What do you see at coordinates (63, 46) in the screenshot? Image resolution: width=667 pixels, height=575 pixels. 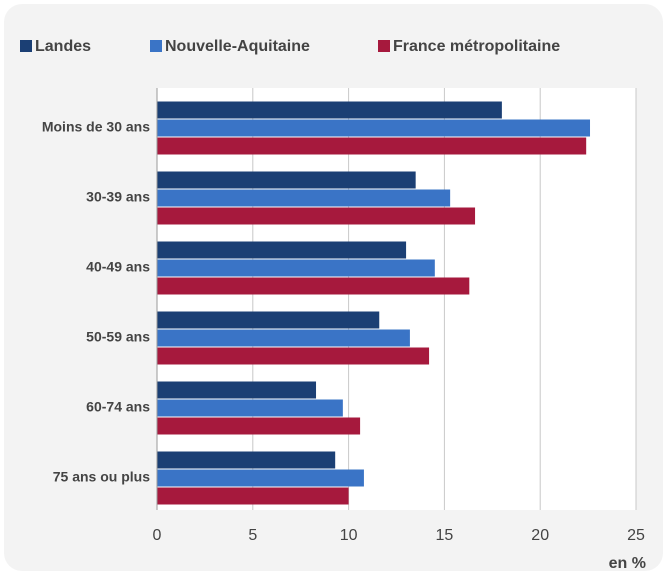 I see `legend-label: Landes` at bounding box center [63, 46].